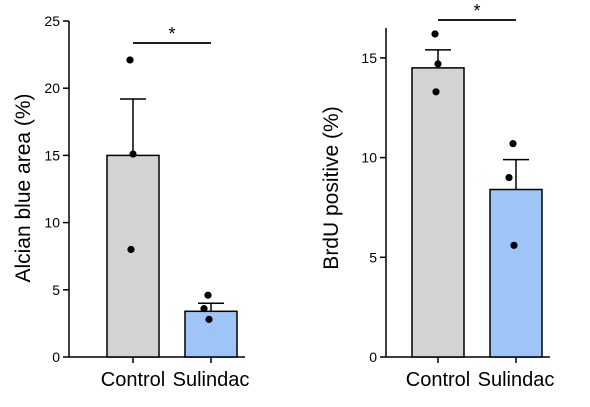 The width and height of the screenshot is (590, 407). Describe the element at coordinates (52, 21) in the screenshot. I see `y-tick-label: 25` at that location.